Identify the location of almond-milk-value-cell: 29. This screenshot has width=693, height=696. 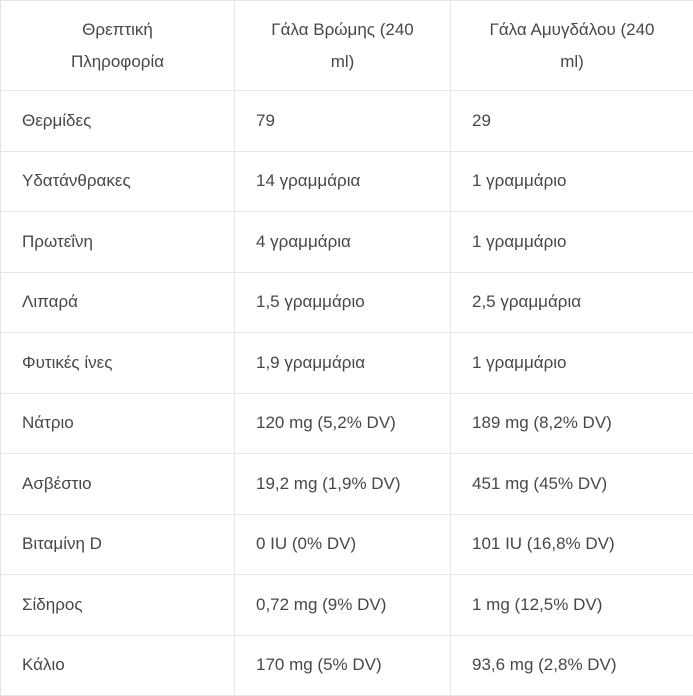
(571, 121).